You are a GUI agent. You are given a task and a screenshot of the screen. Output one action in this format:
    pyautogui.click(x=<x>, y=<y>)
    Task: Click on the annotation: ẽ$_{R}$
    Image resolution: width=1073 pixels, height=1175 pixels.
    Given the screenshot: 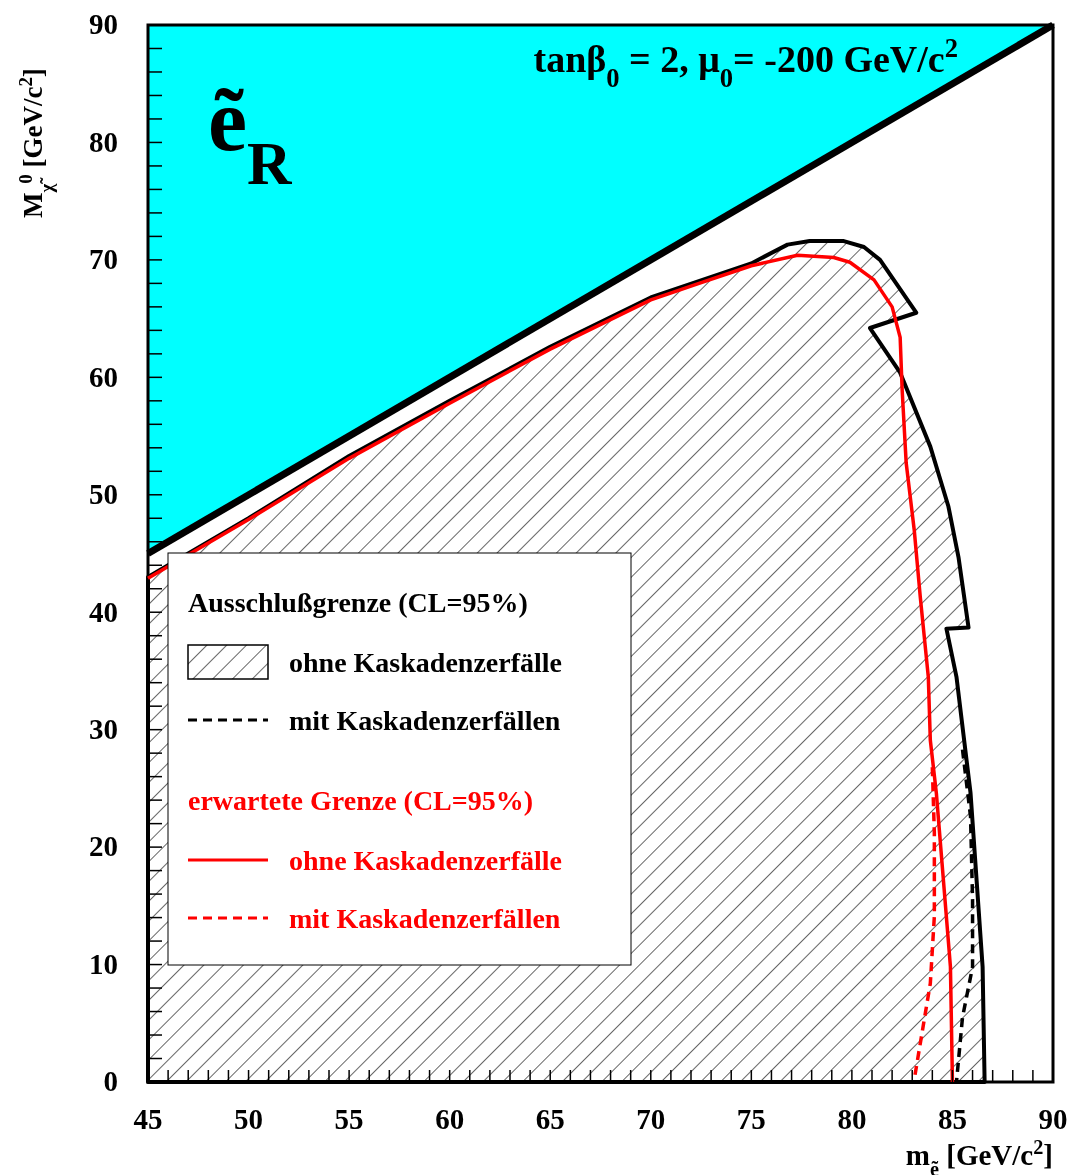 What is the action you would take?
    pyautogui.click(x=251, y=134)
    